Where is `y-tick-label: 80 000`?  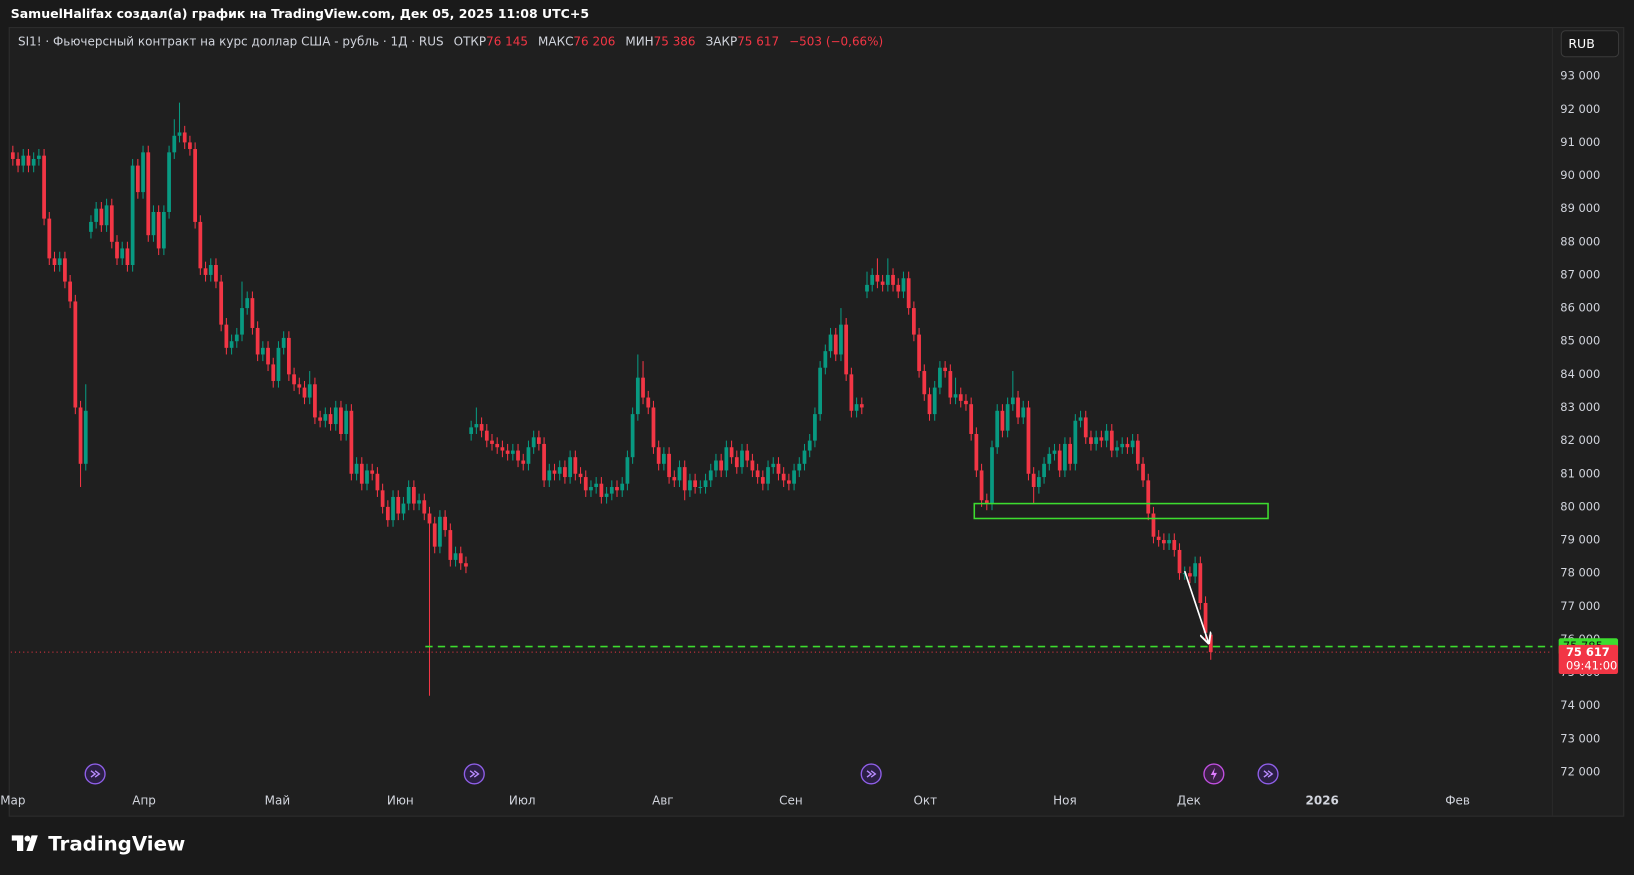 y-tick-label: 80 000 is located at coordinates (1580, 506).